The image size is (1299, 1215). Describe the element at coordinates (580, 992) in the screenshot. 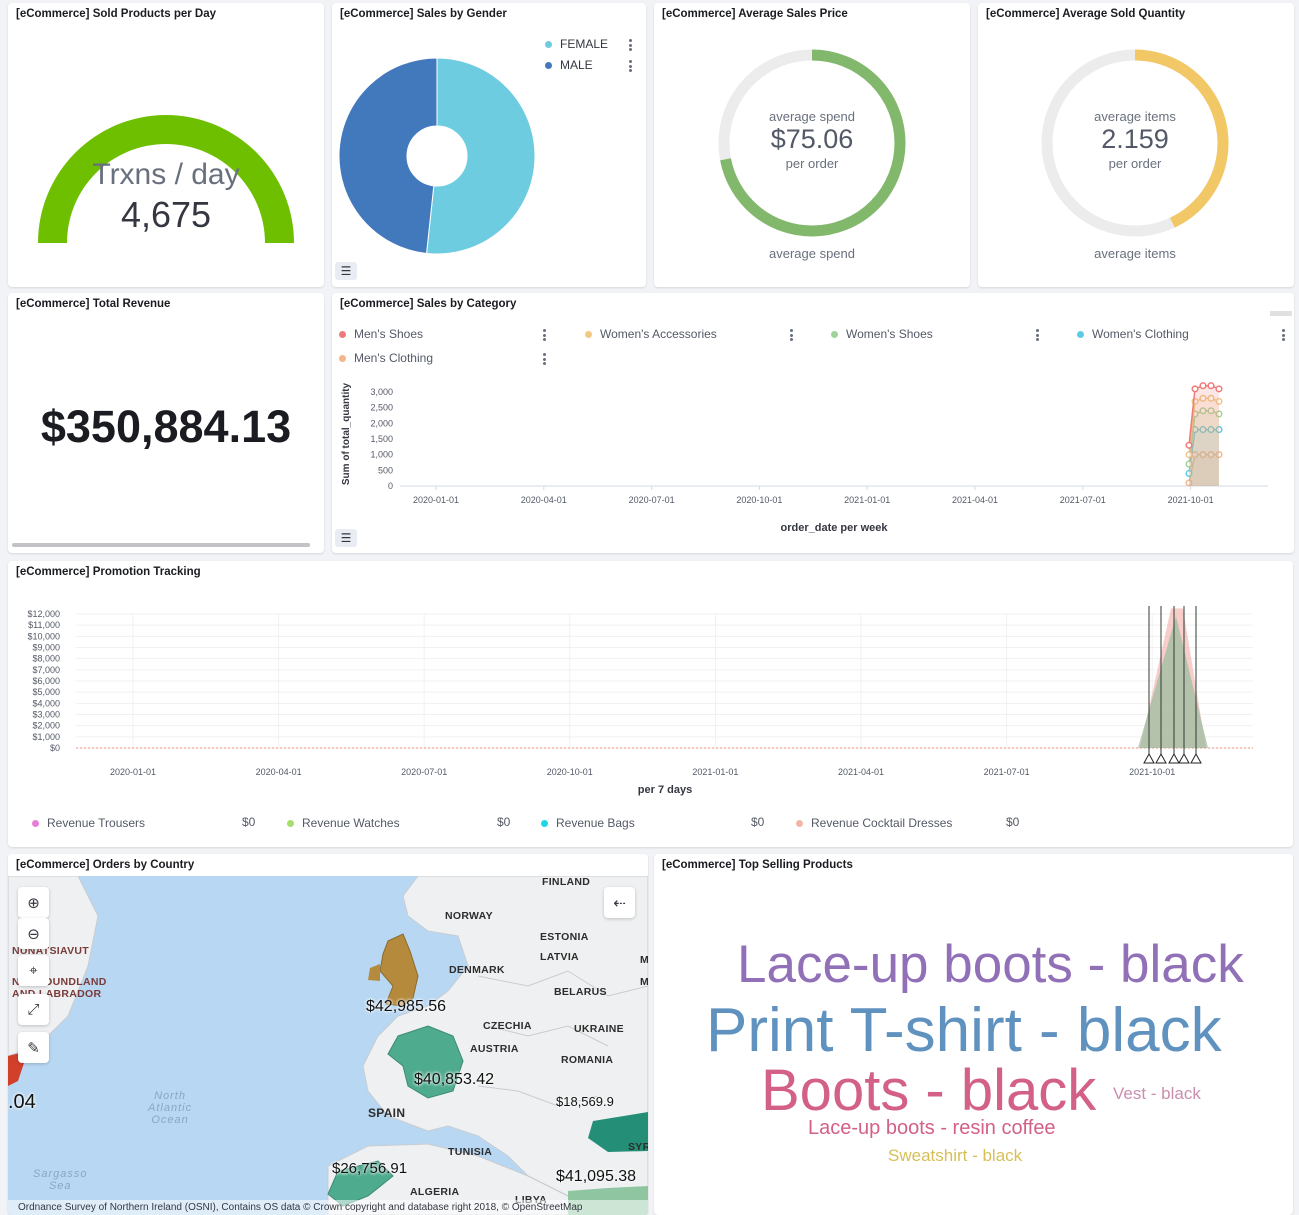

I see `map-label: BELARUS` at that location.